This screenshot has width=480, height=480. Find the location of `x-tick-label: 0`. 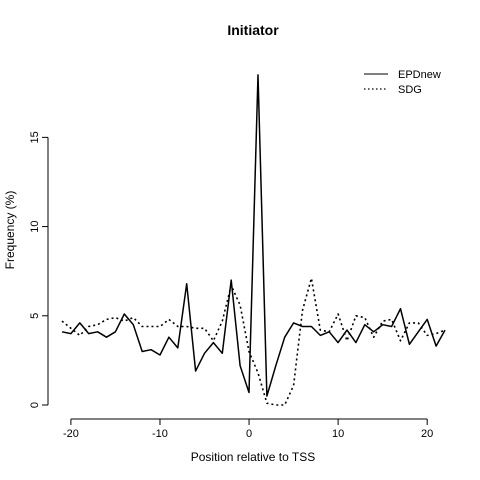

x-tick-label: 0 is located at coordinates (249, 434).